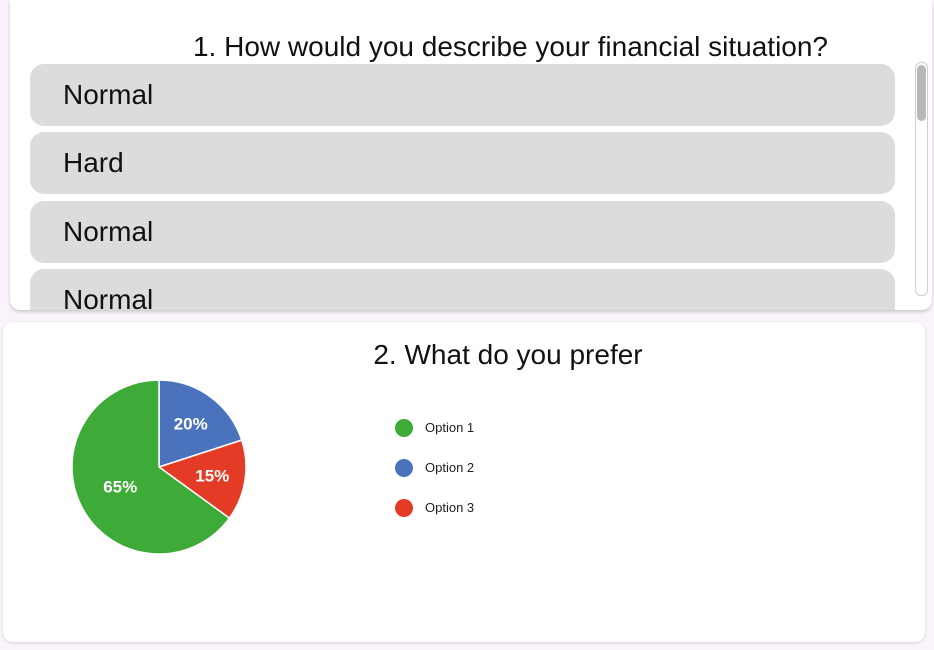 This screenshot has height=650, width=934. I want to click on question-2-title: 2. What do you prefer, so click(508, 354).